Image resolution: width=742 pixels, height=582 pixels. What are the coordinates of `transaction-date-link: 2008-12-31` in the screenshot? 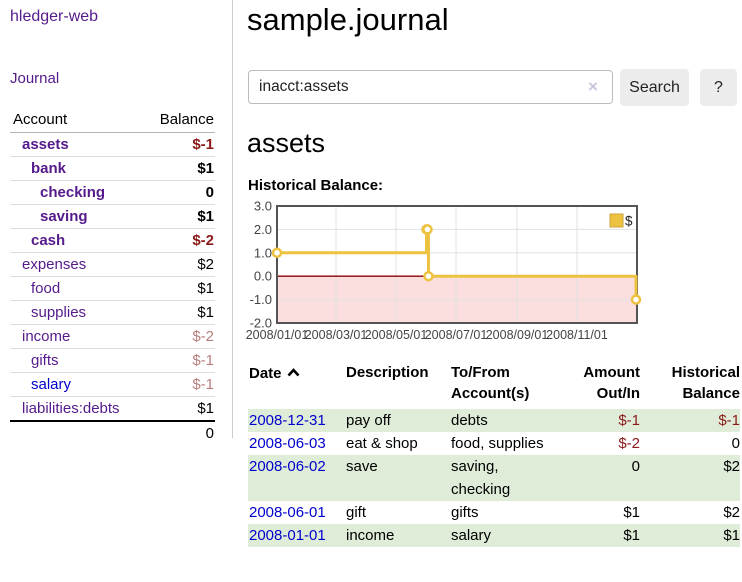 It's located at (287, 420).